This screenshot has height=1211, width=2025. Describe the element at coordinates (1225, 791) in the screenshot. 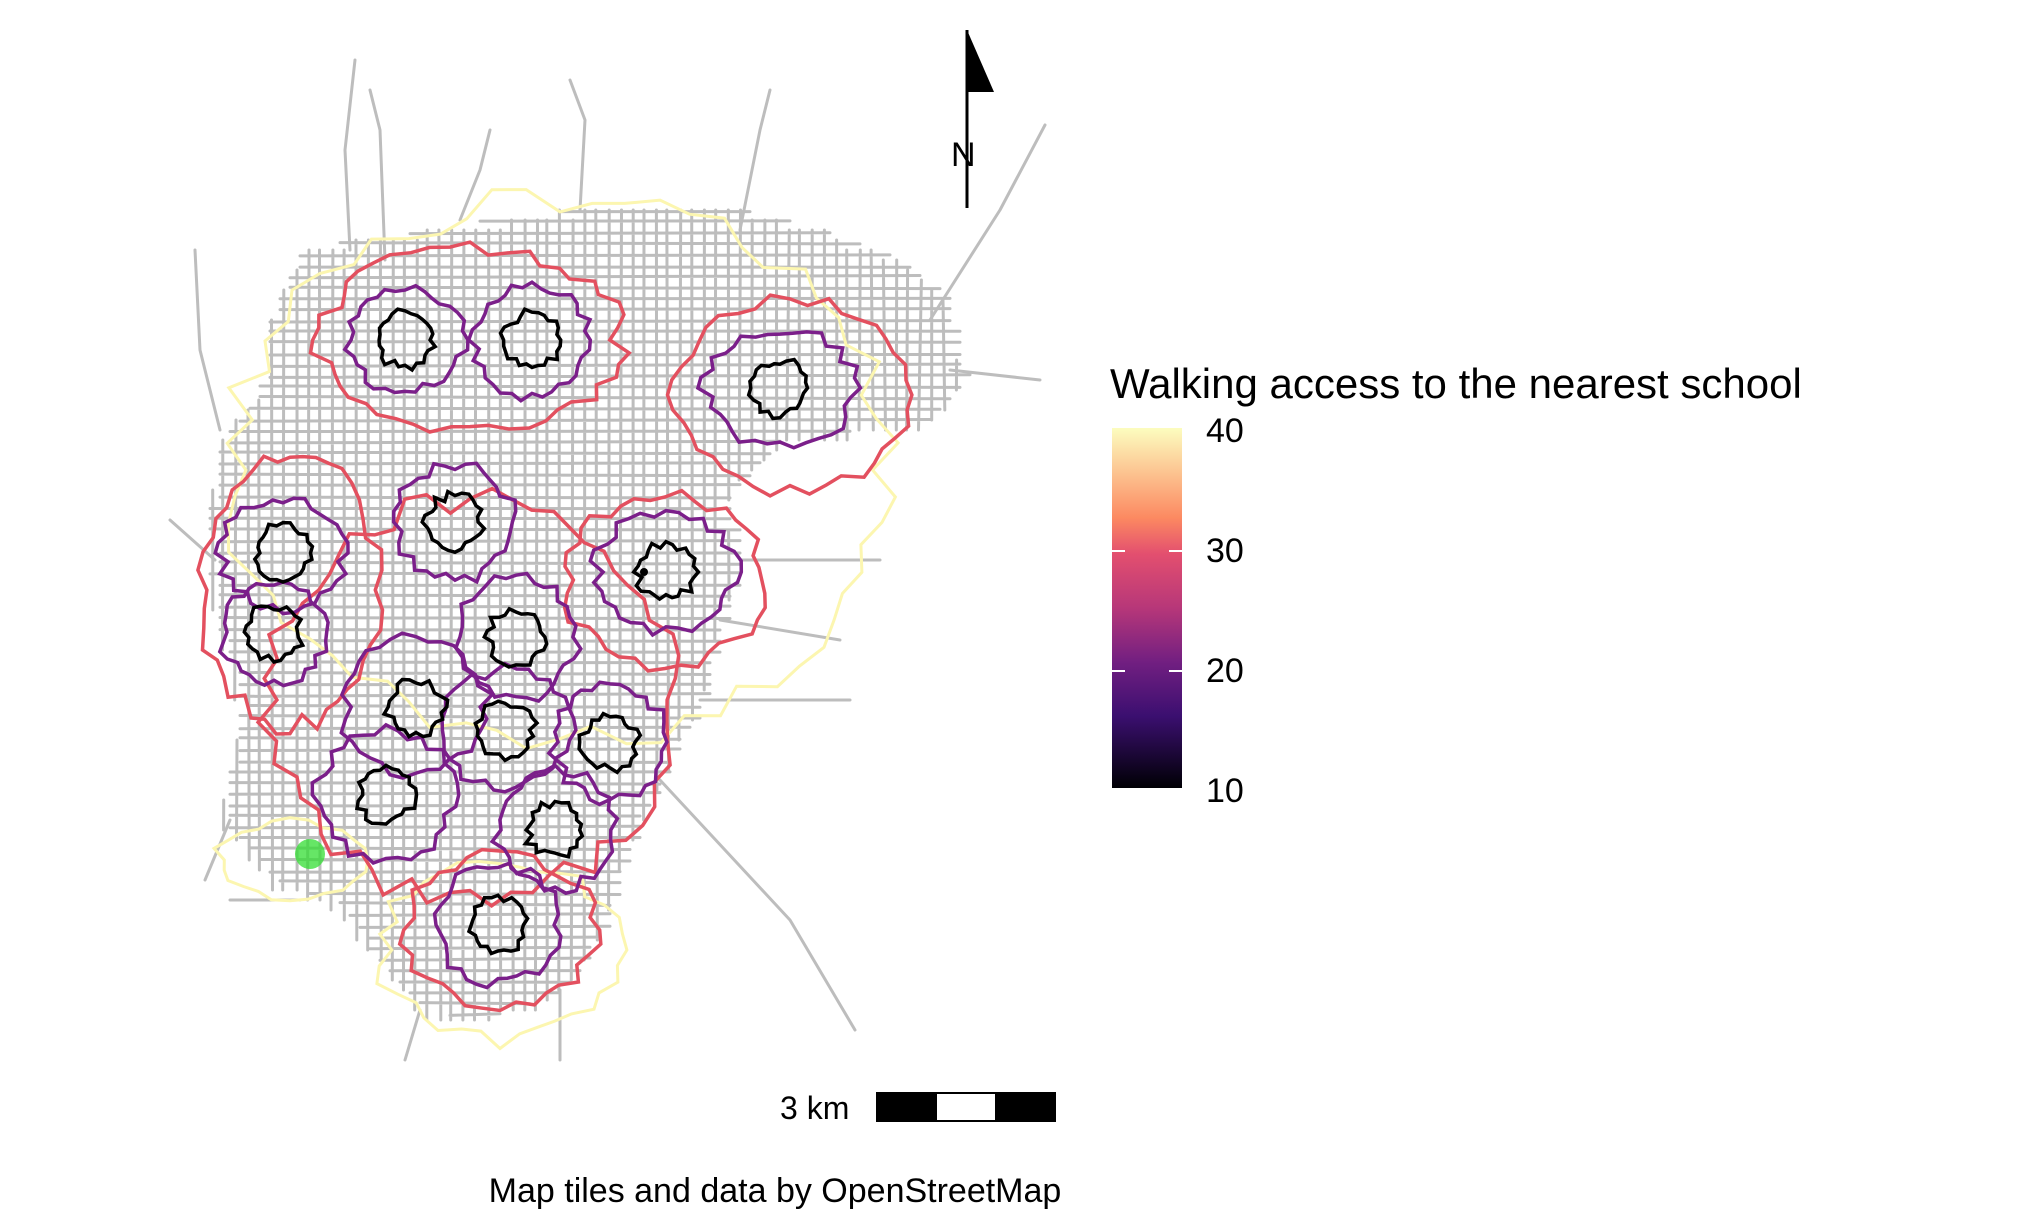

I see `legend-tick-label: 10` at that location.